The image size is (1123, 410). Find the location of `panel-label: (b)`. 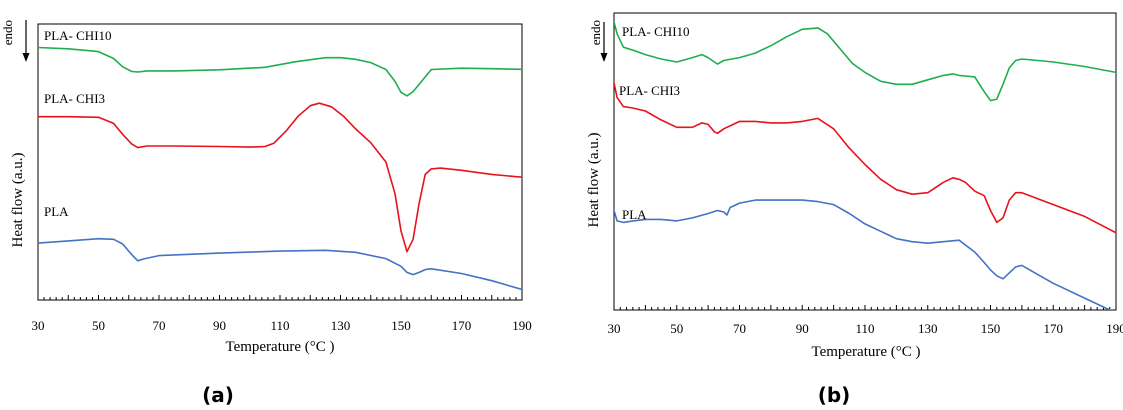

panel-label: (b) is located at coordinates (834, 395).